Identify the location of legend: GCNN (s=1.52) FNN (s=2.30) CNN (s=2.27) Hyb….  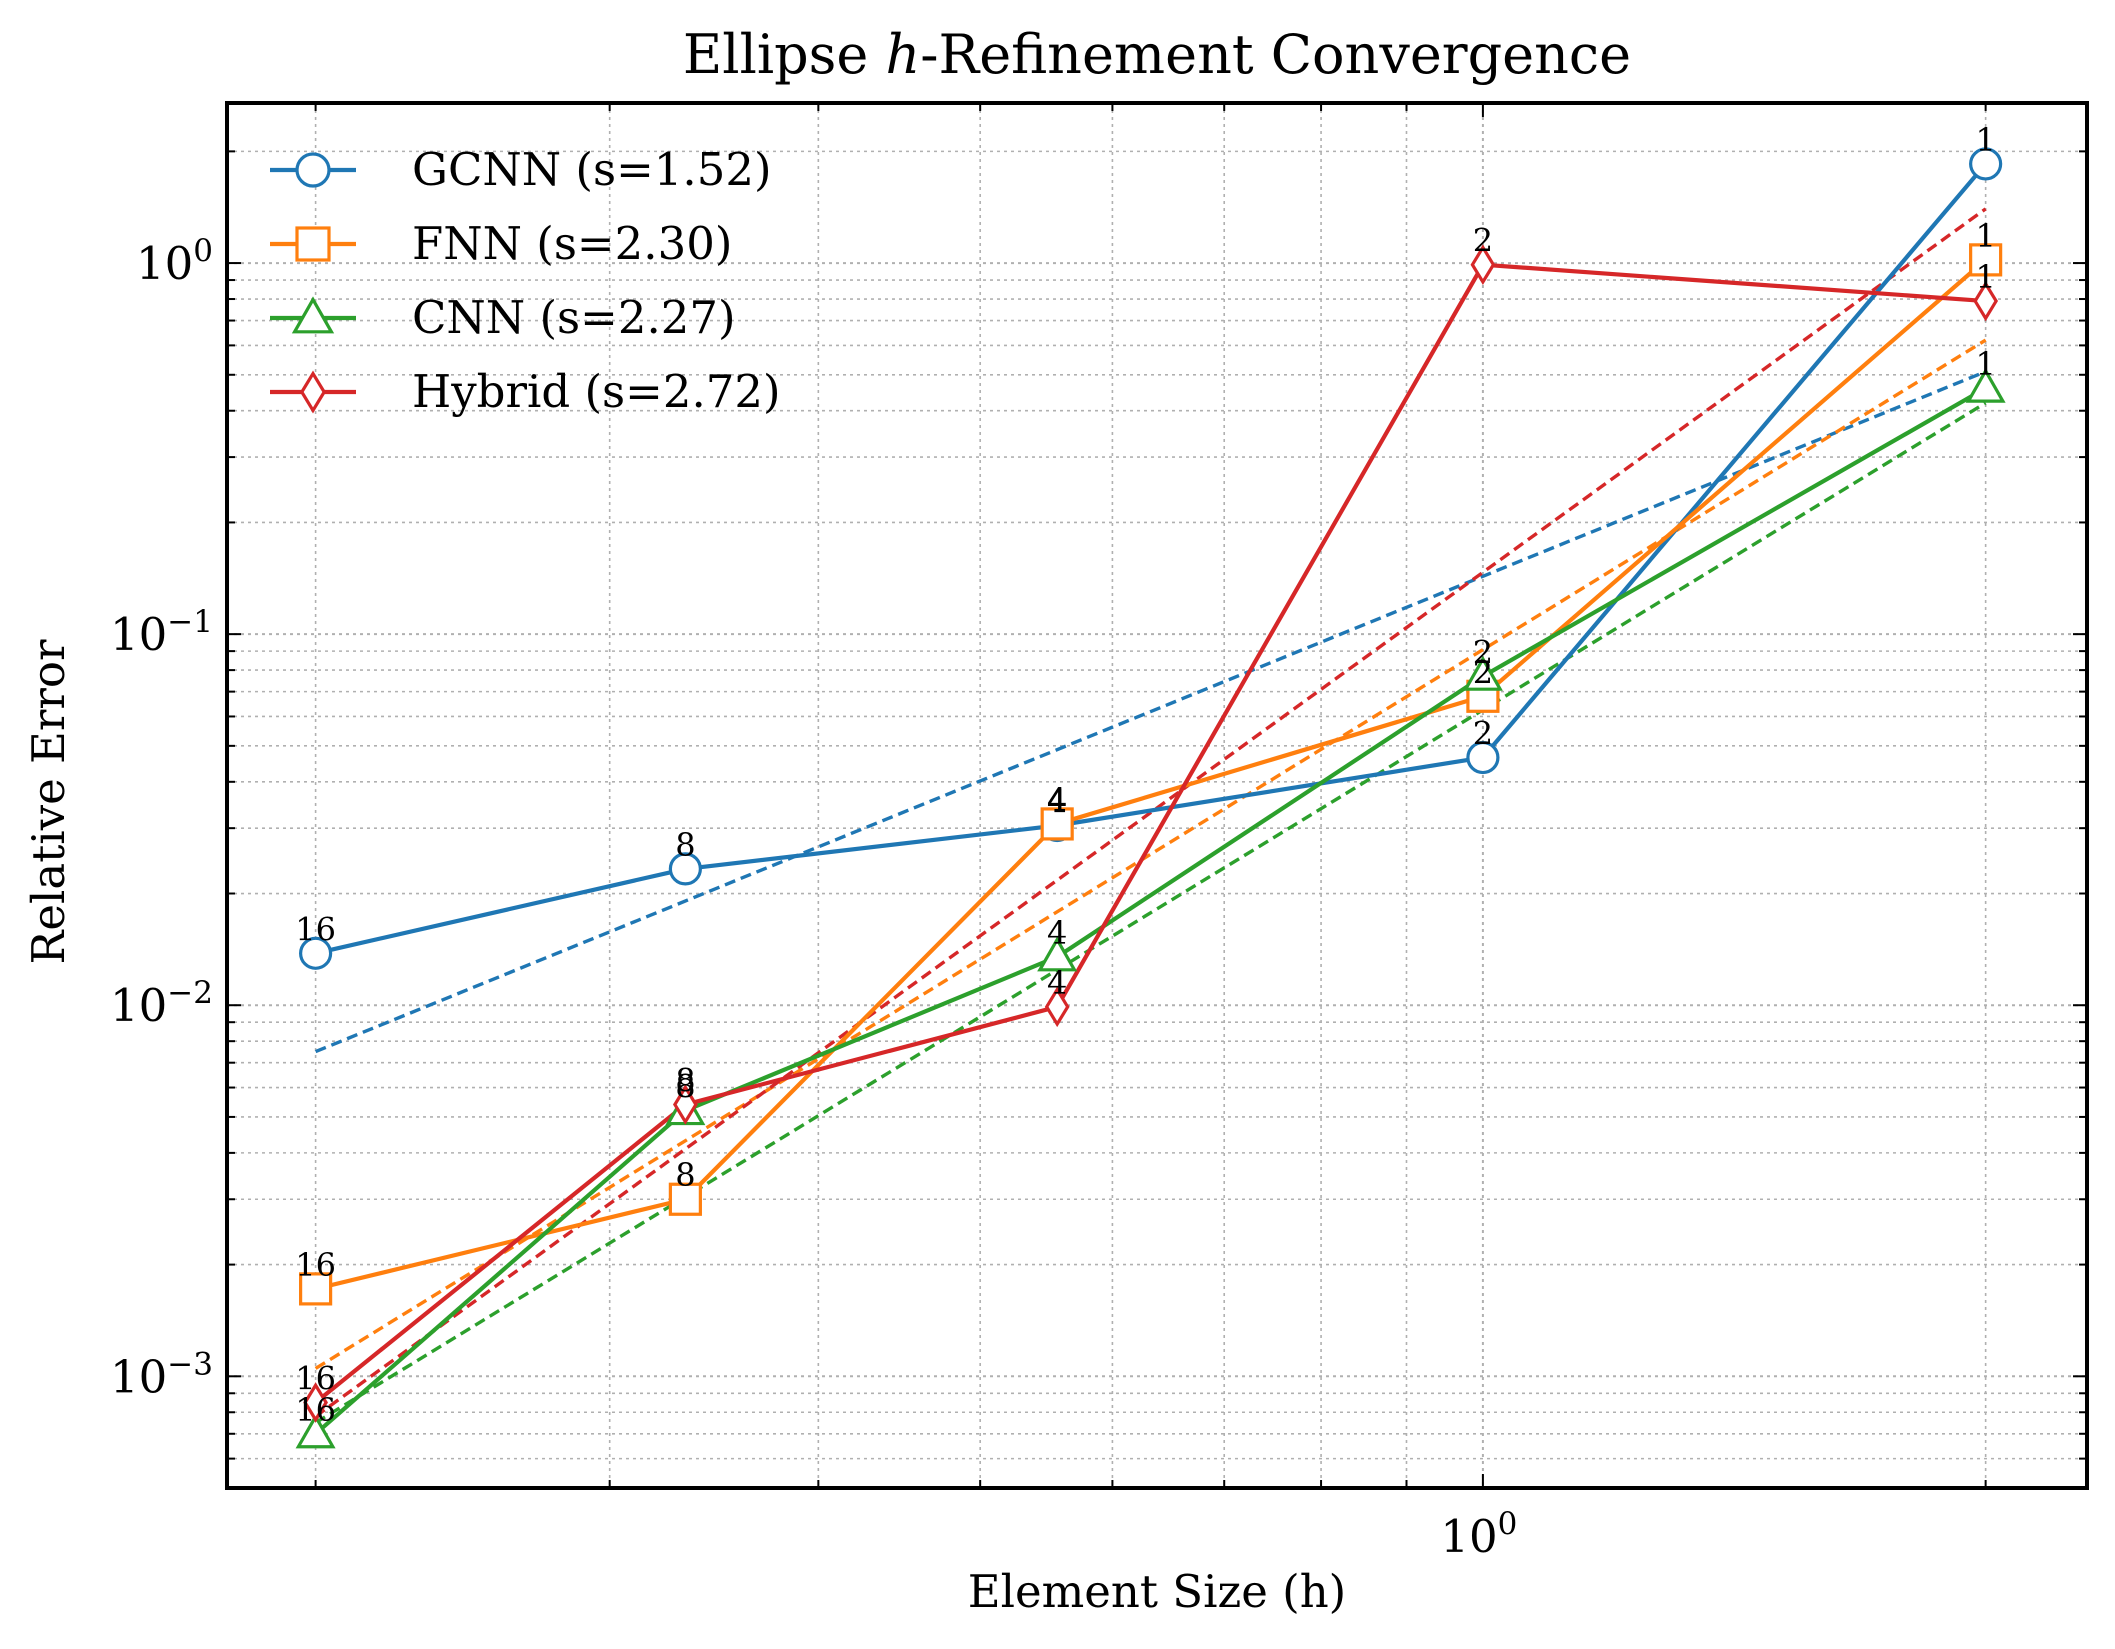
(525, 280).